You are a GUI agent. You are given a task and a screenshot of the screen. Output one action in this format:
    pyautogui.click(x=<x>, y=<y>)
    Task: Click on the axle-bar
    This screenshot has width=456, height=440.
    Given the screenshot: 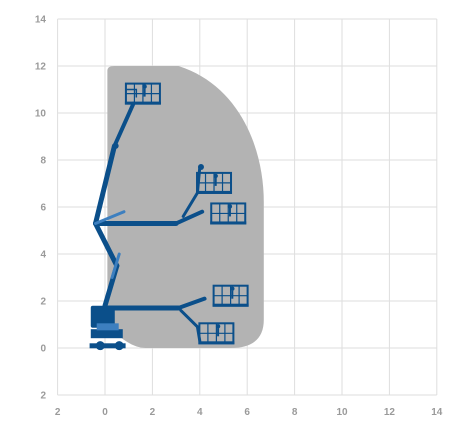 What is the action you would take?
    pyautogui.click(x=107, y=346)
    